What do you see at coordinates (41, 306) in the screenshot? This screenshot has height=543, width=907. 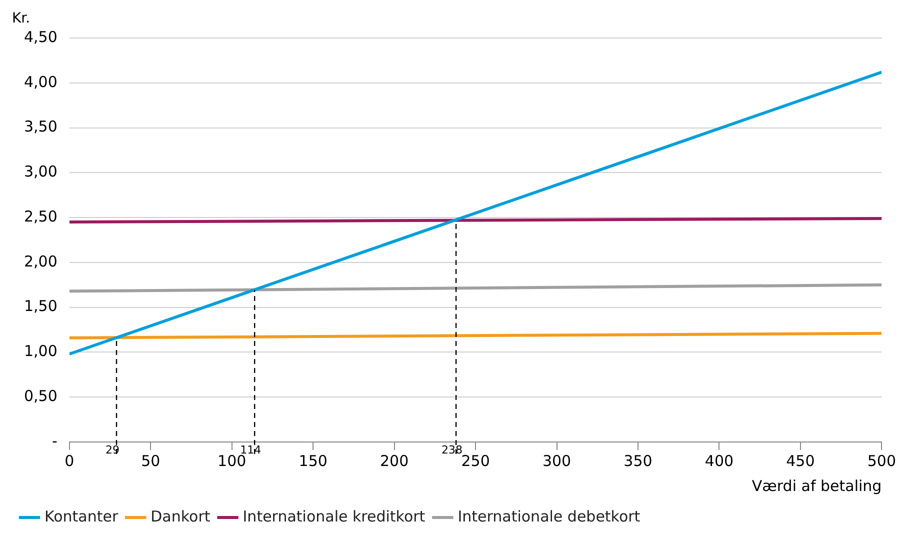 I see `y-tick-label: 1,50` at bounding box center [41, 306].